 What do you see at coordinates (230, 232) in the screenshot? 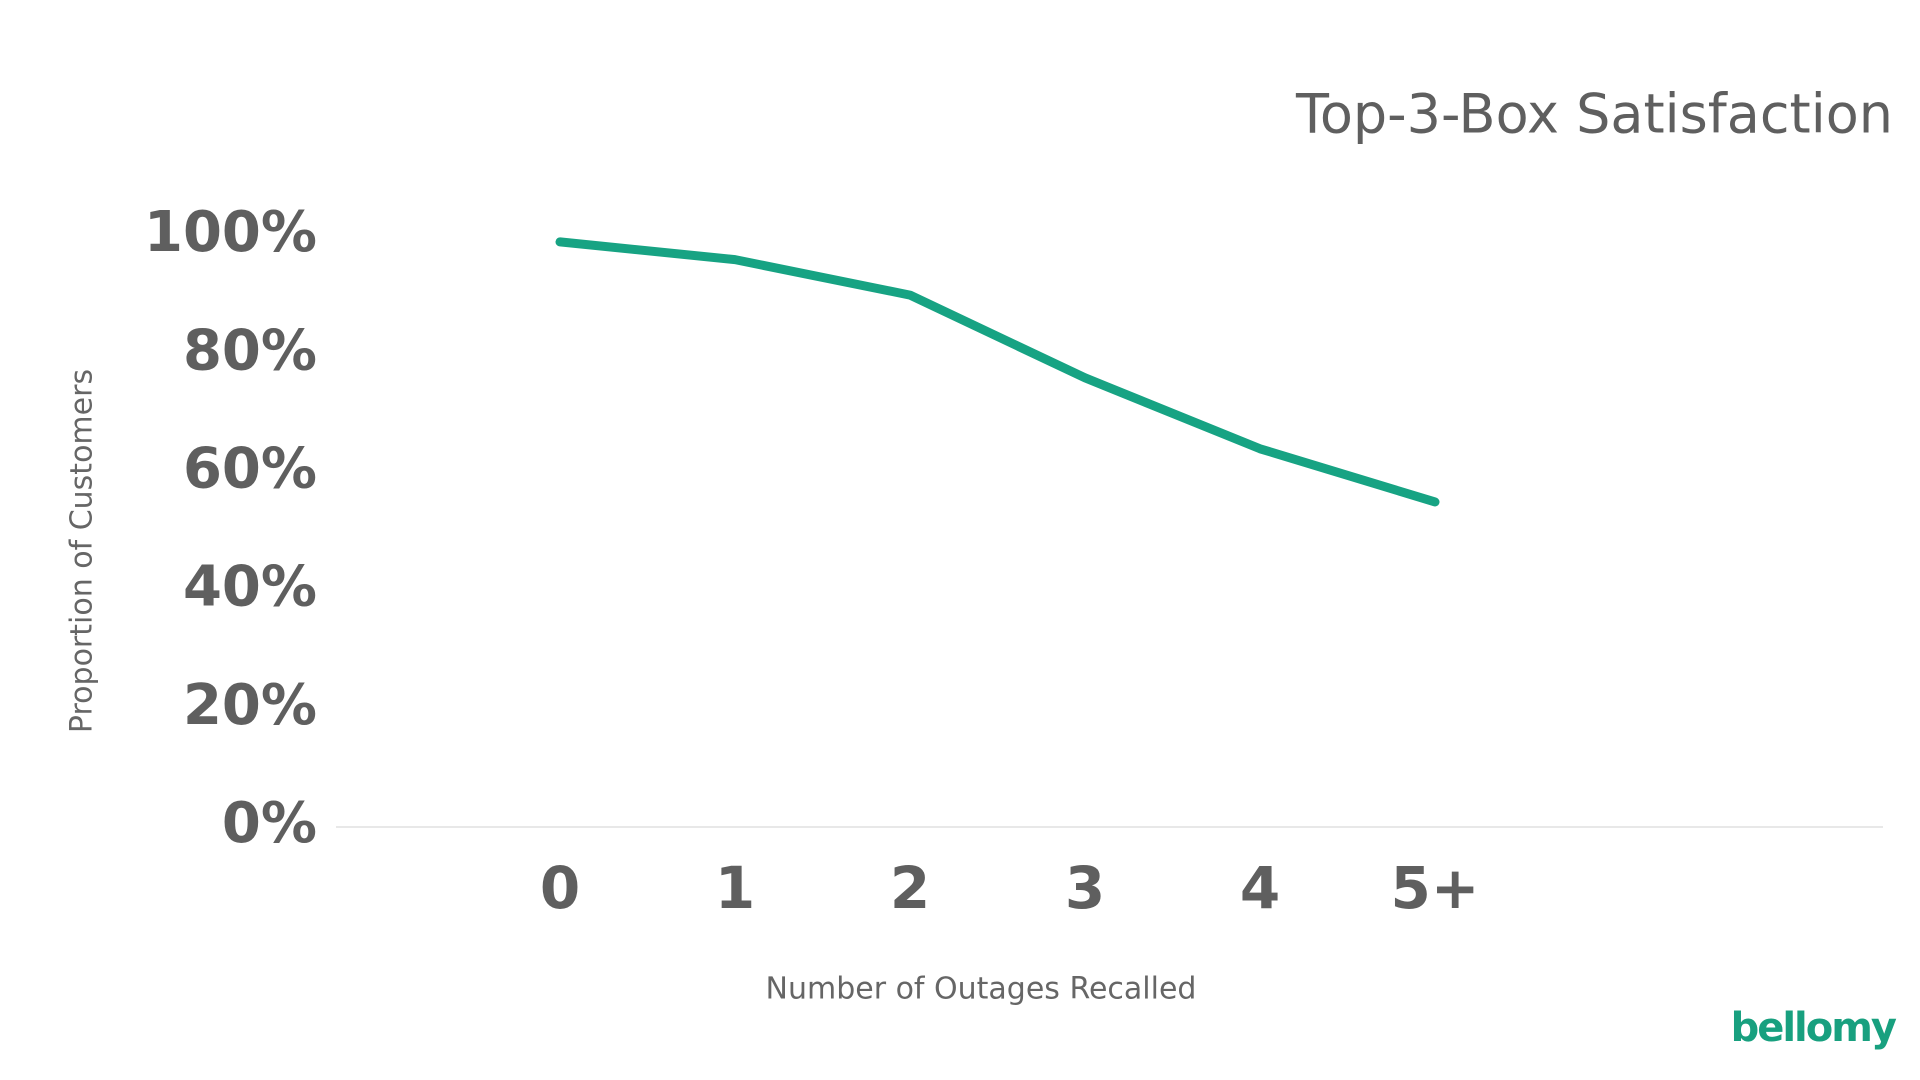
I see `y-tick-label: 100%` at bounding box center [230, 232].